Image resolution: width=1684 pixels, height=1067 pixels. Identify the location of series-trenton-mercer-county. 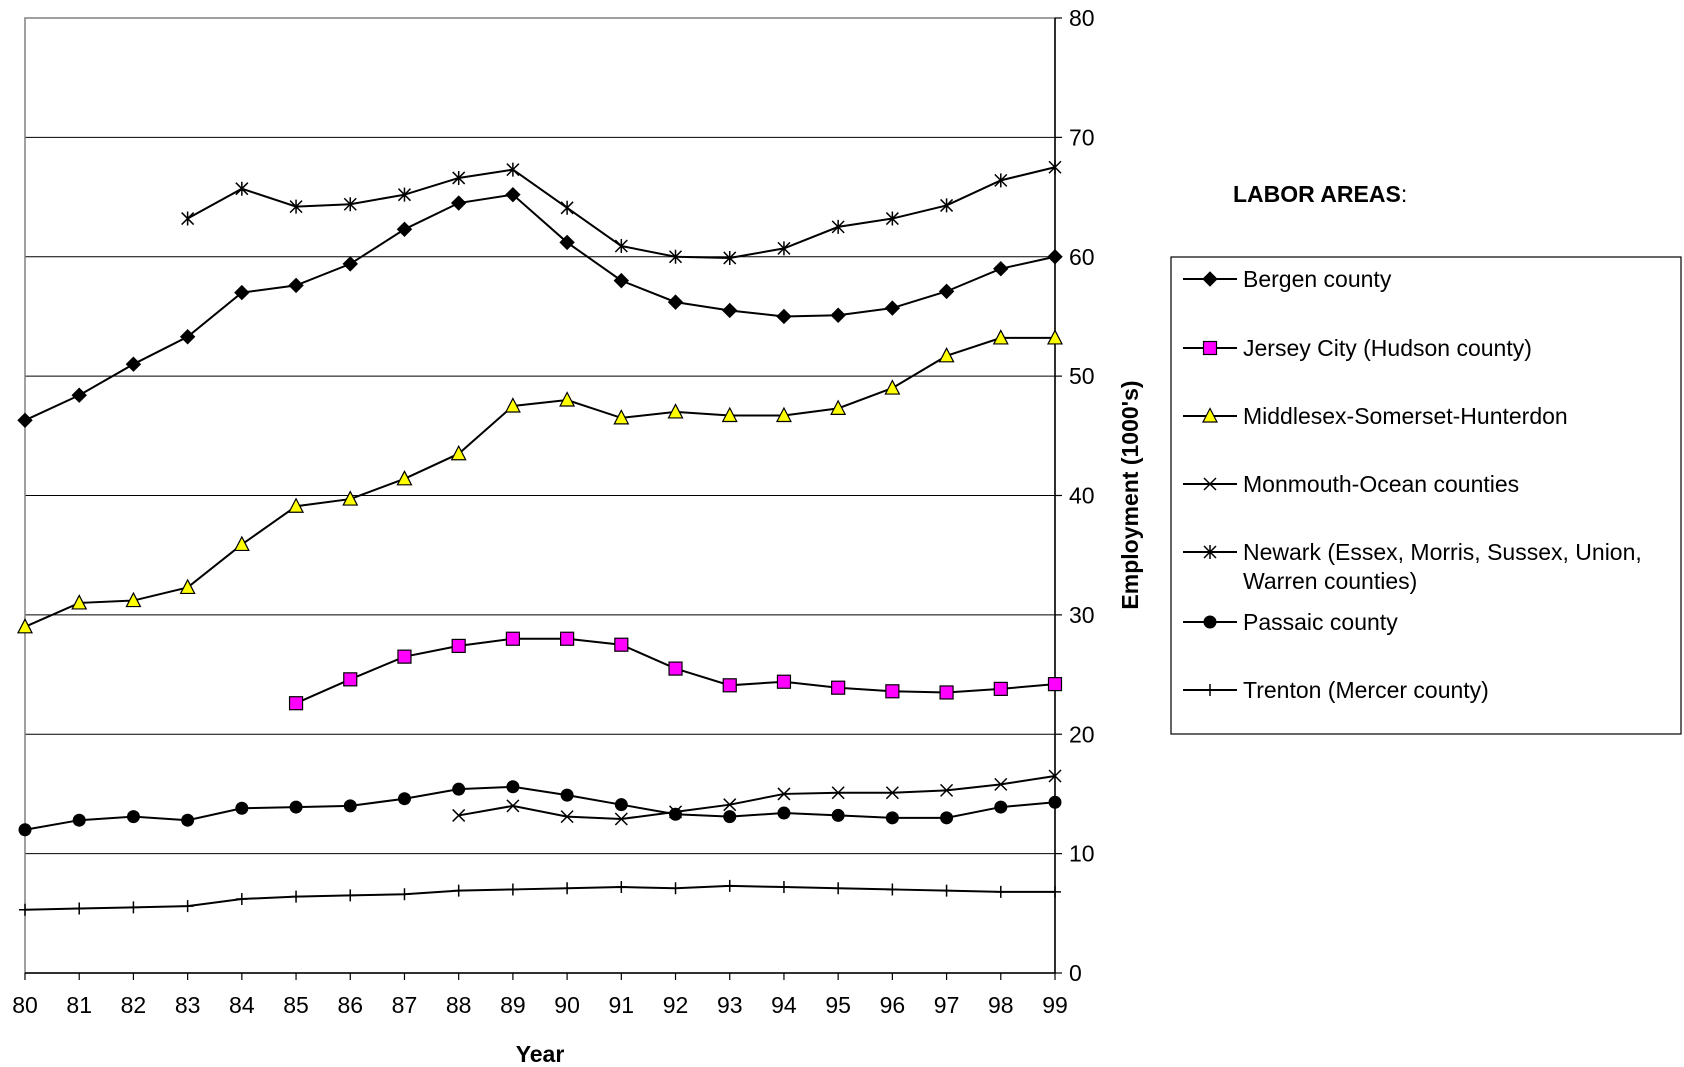
(540, 897).